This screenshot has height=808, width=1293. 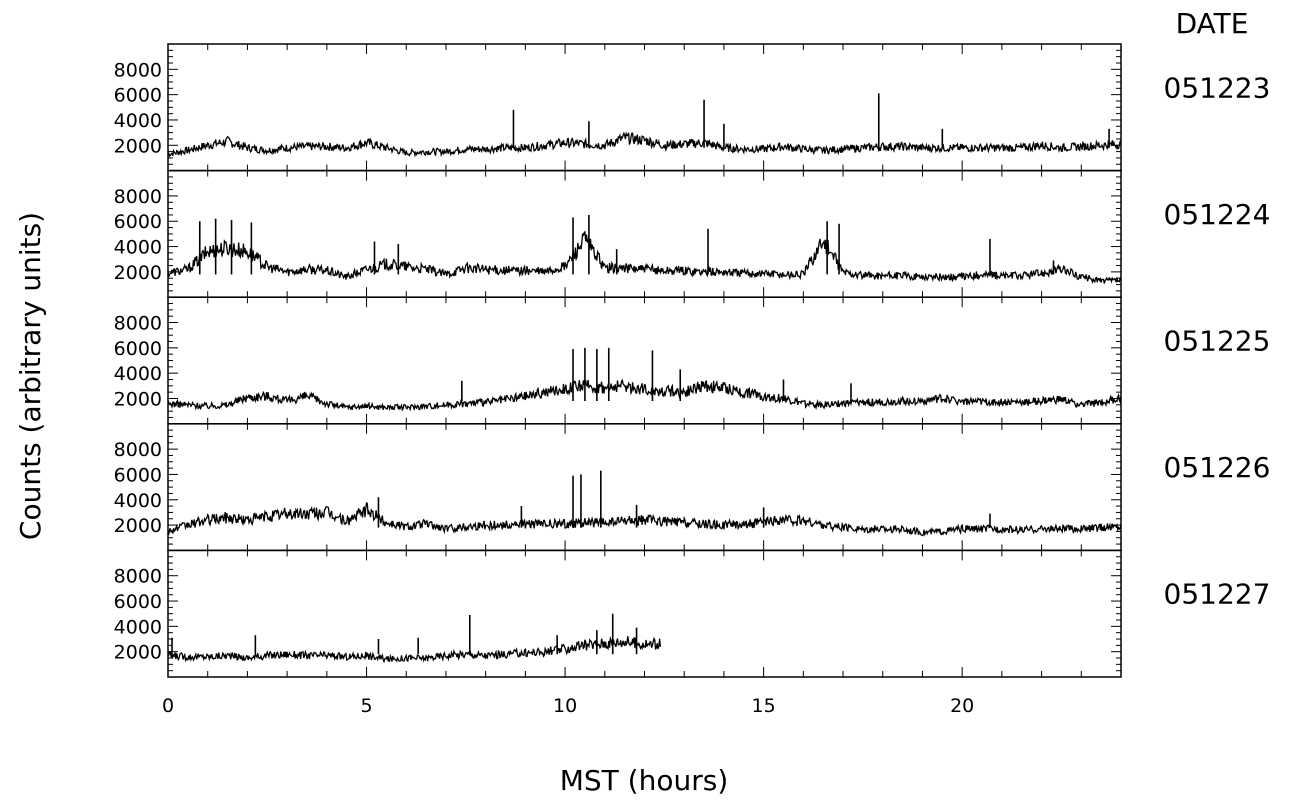 What do you see at coordinates (644, 780) in the screenshot?
I see `x-axis-title: MST (hours)` at bounding box center [644, 780].